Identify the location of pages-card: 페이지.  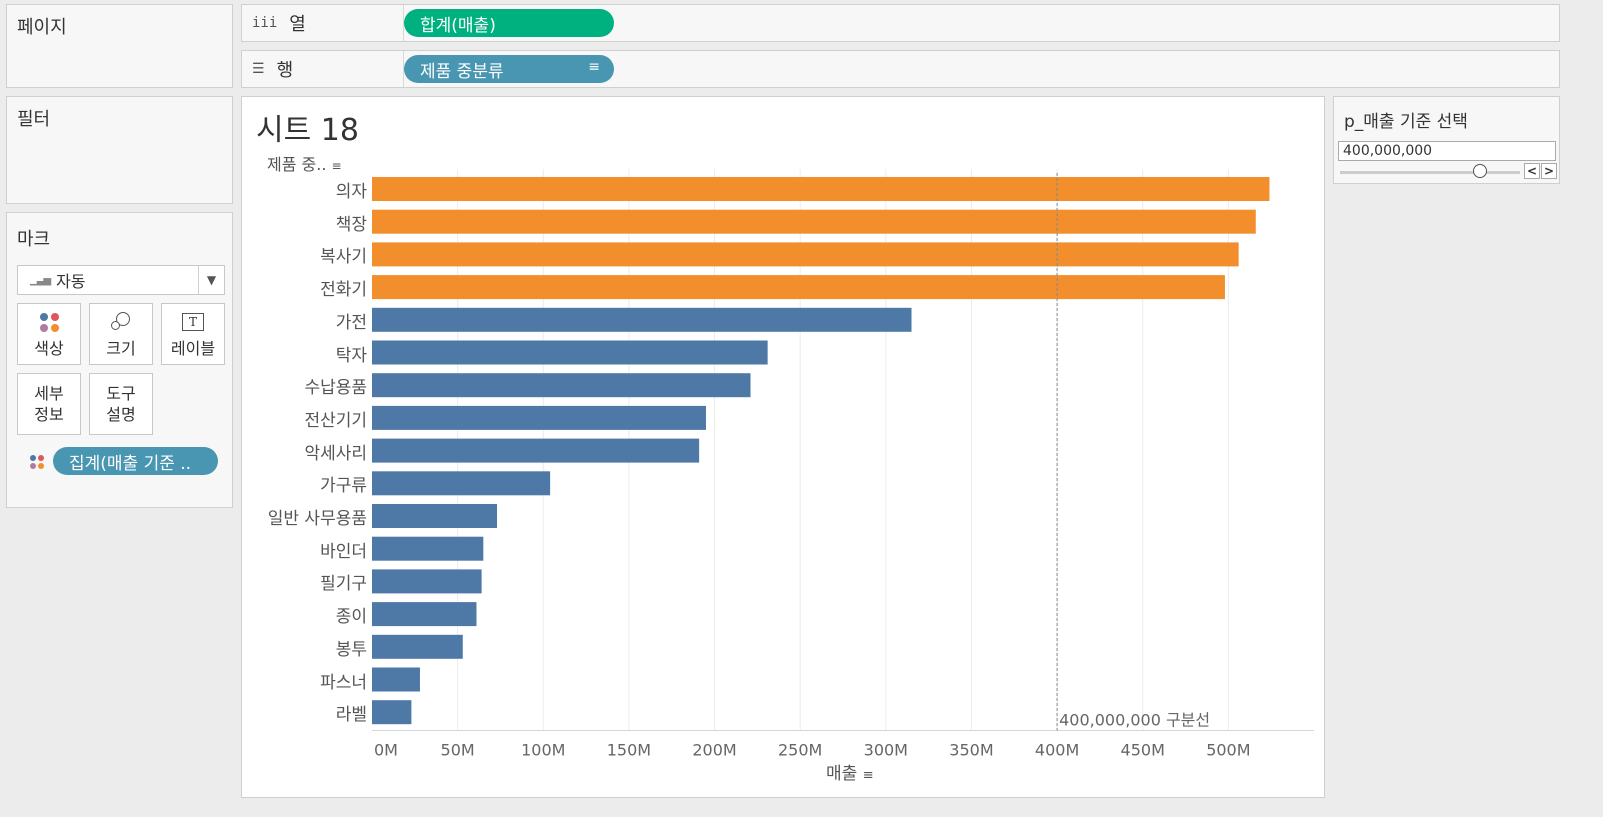
(119, 46).